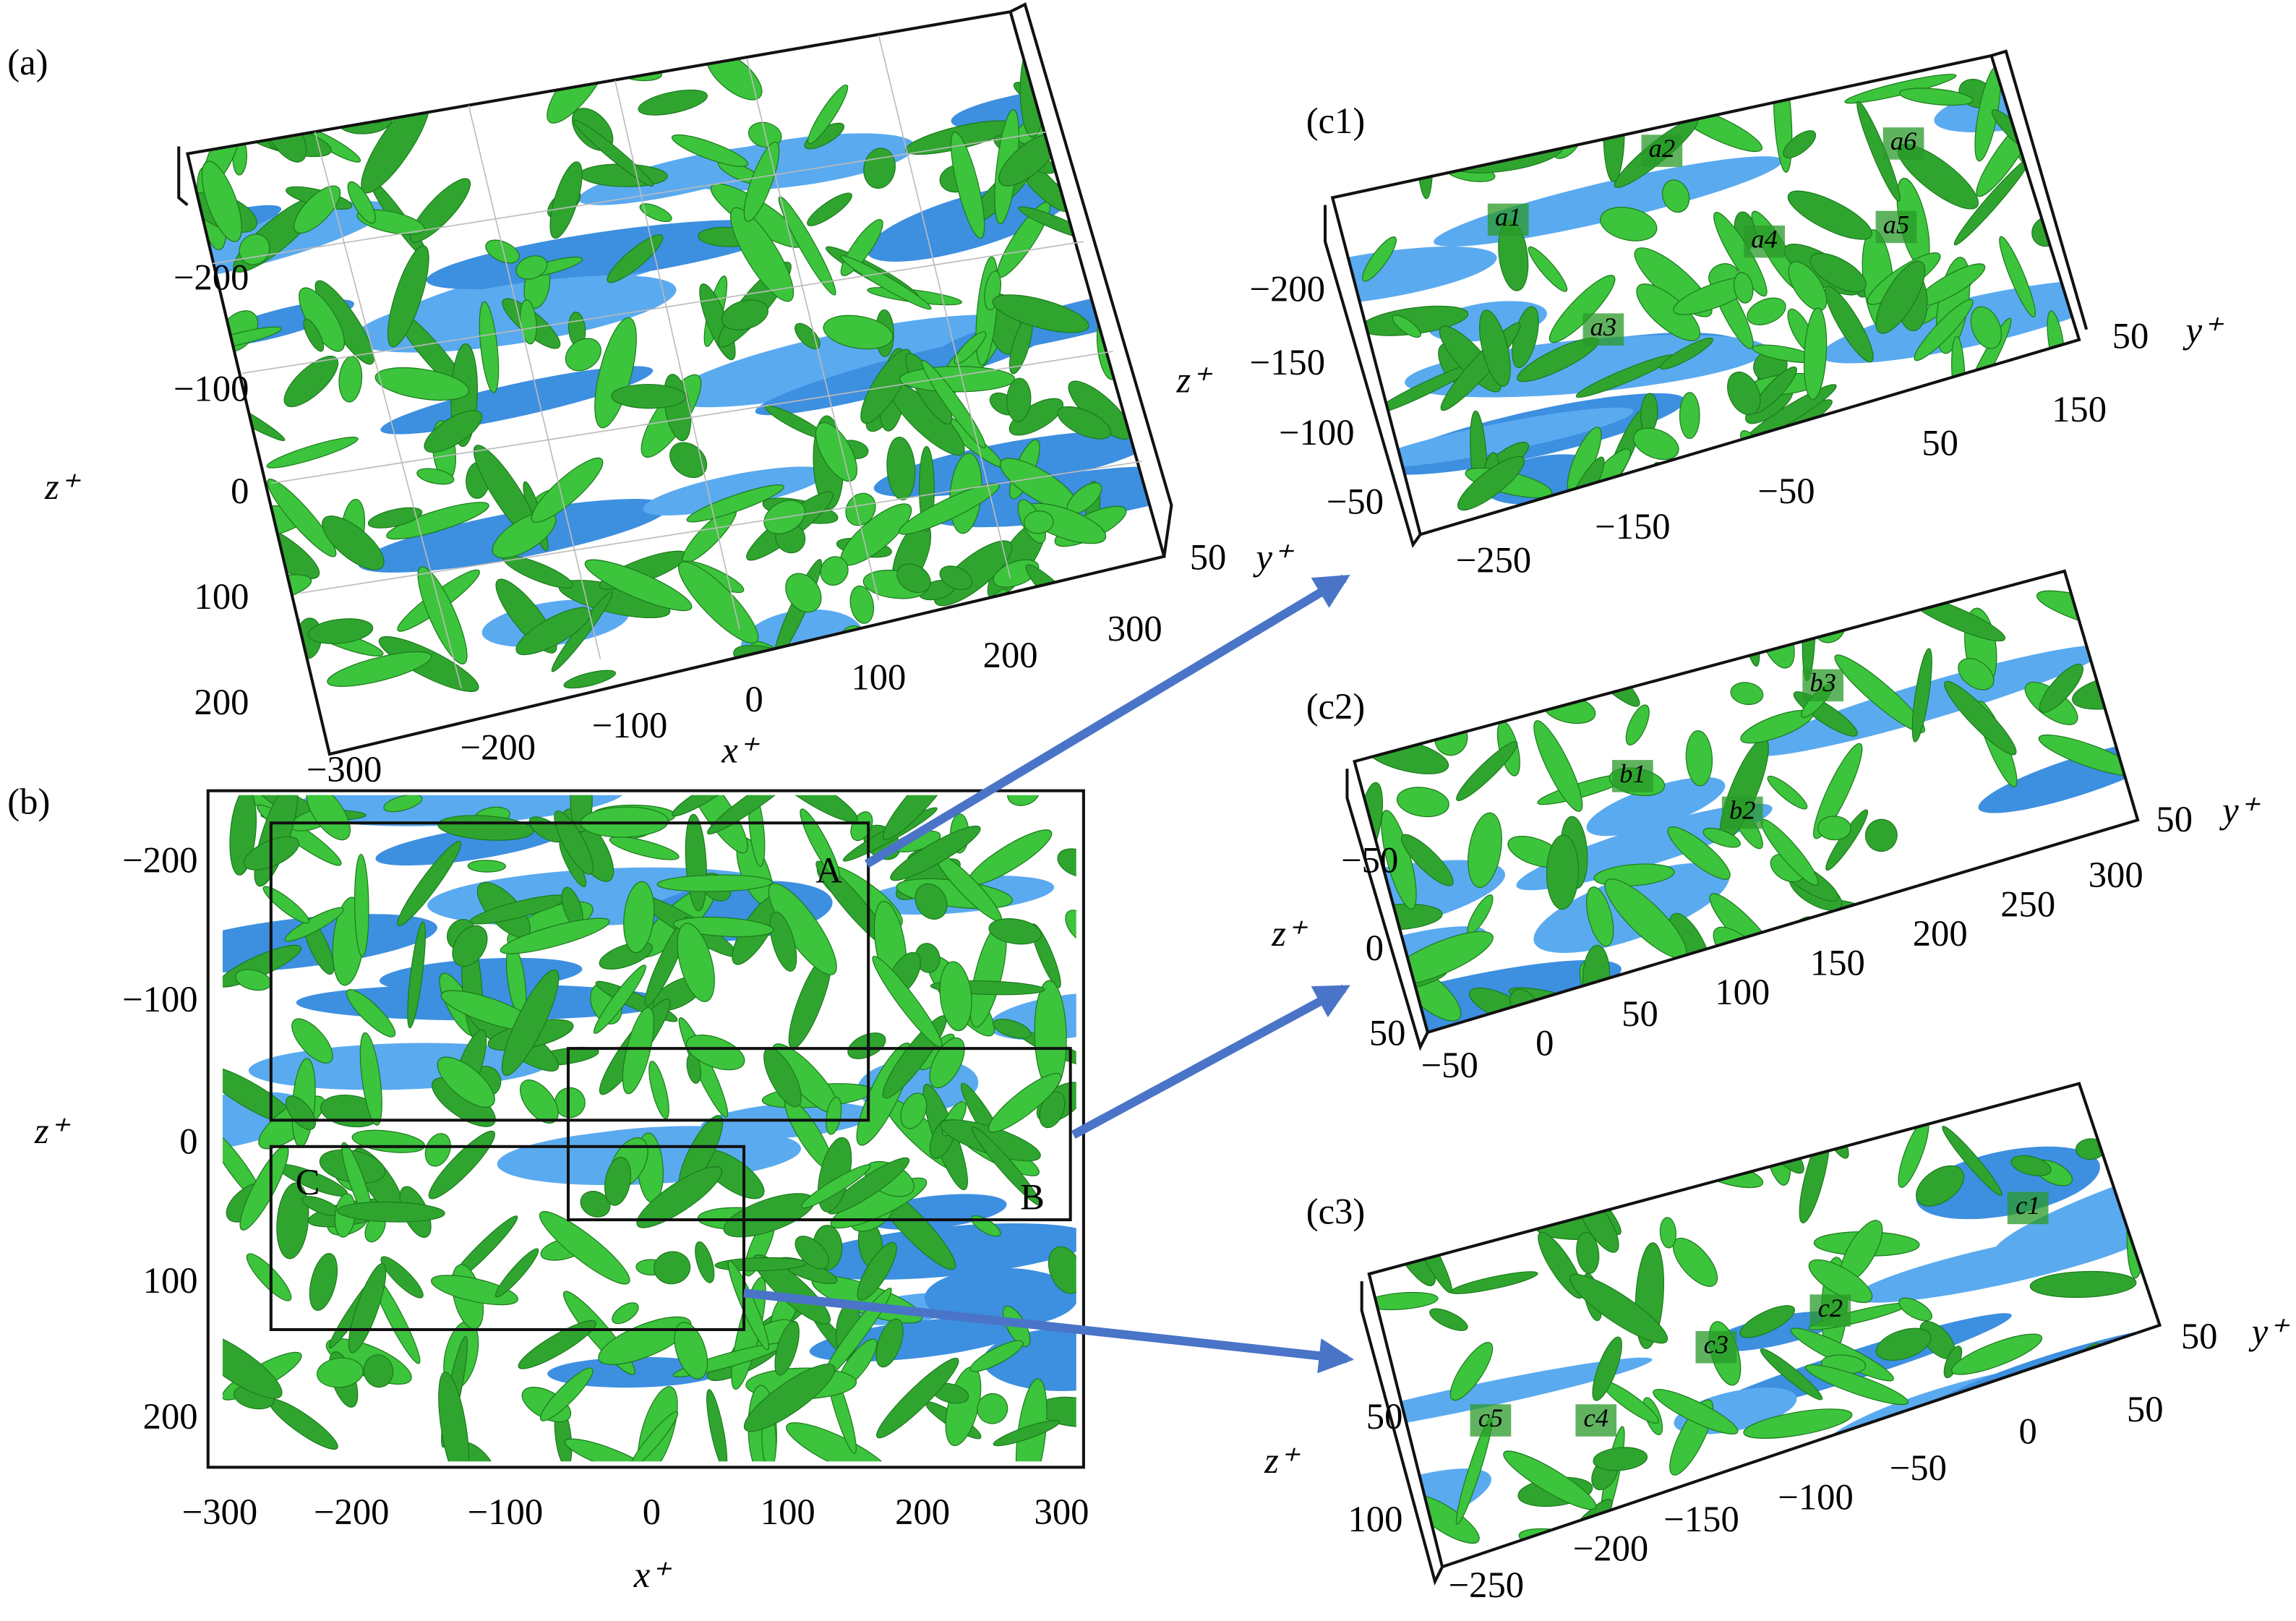 Image resolution: width=2296 pixels, height=1621 pixels. What do you see at coordinates (2028, 1431) in the screenshot?
I see `x-tick-label: 0` at bounding box center [2028, 1431].